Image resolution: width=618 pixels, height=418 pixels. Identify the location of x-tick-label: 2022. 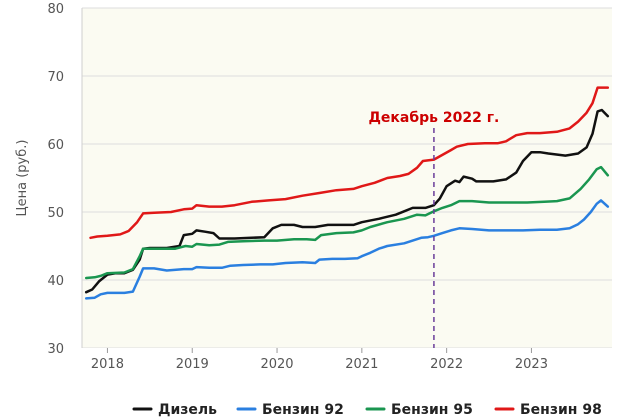
(446, 364).